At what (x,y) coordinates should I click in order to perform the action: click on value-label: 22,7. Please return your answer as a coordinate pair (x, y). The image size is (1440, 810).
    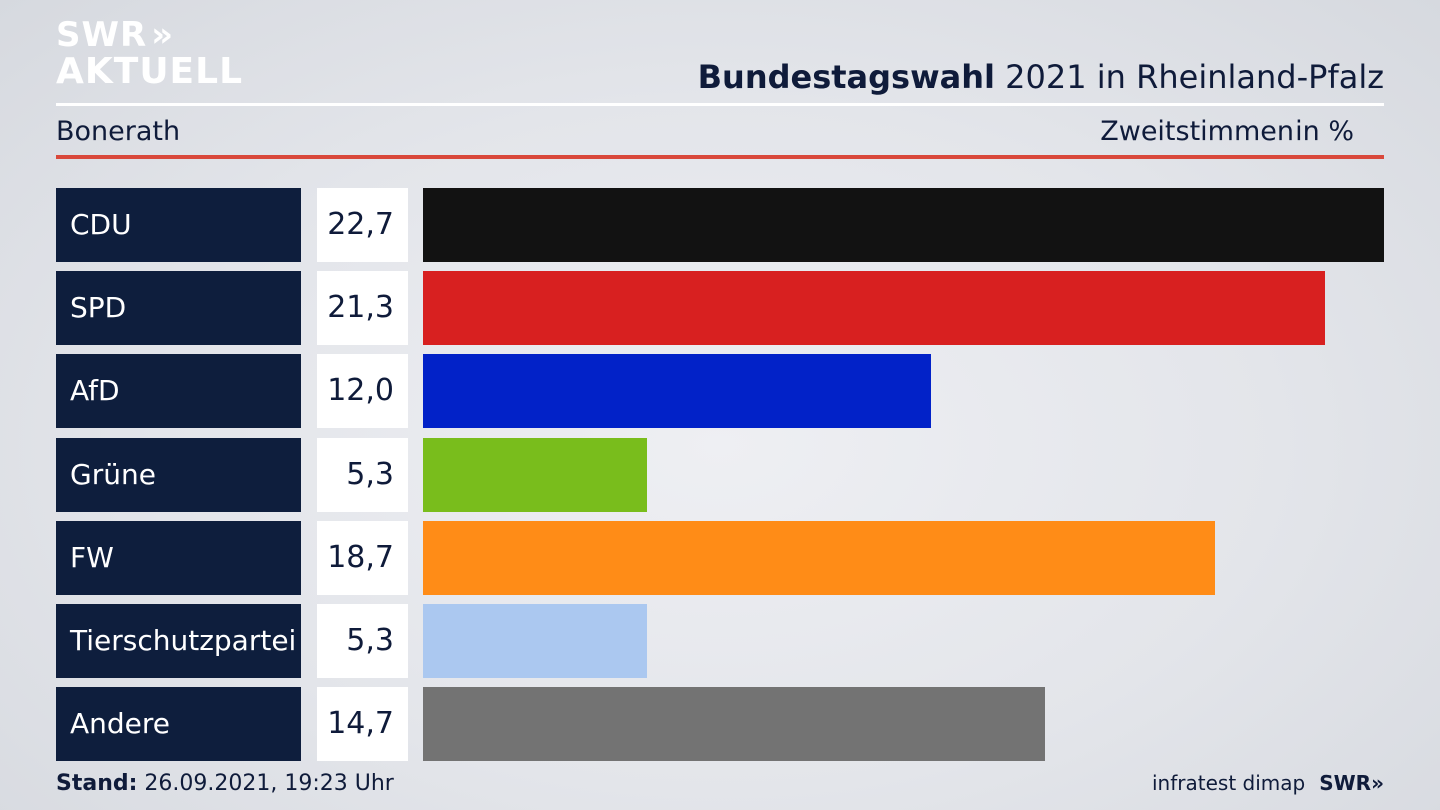
    Looking at the image, I should click on (362, 225).